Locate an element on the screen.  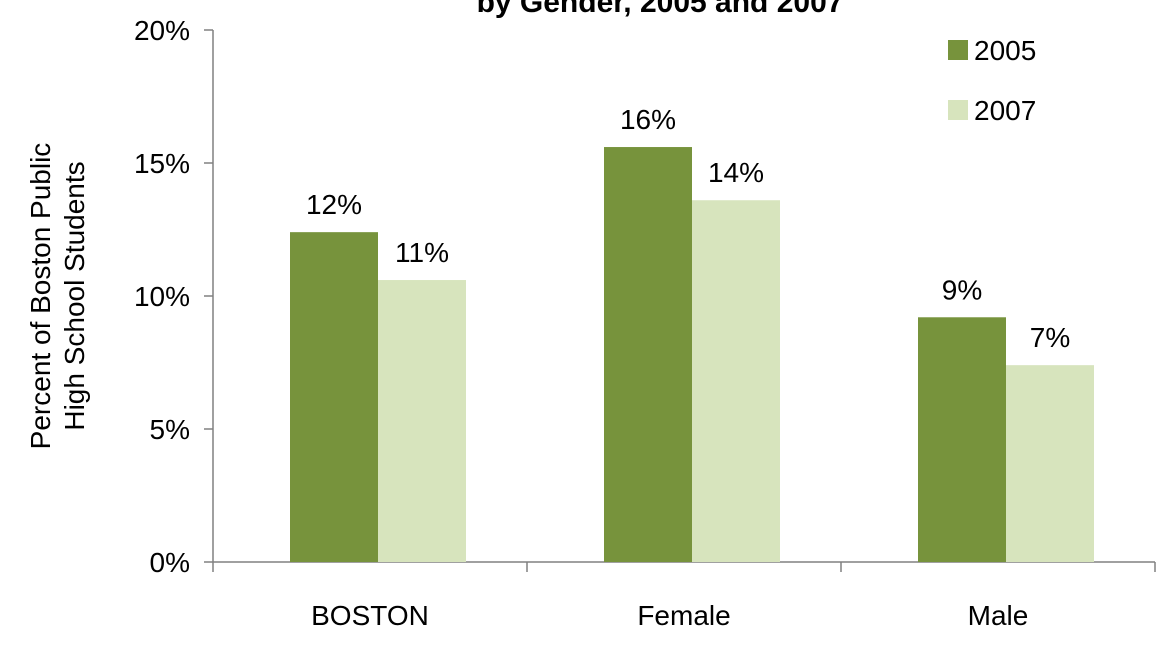
chart-title: by Gender, 2005 and 2007 is located at coordinates (660, 9).